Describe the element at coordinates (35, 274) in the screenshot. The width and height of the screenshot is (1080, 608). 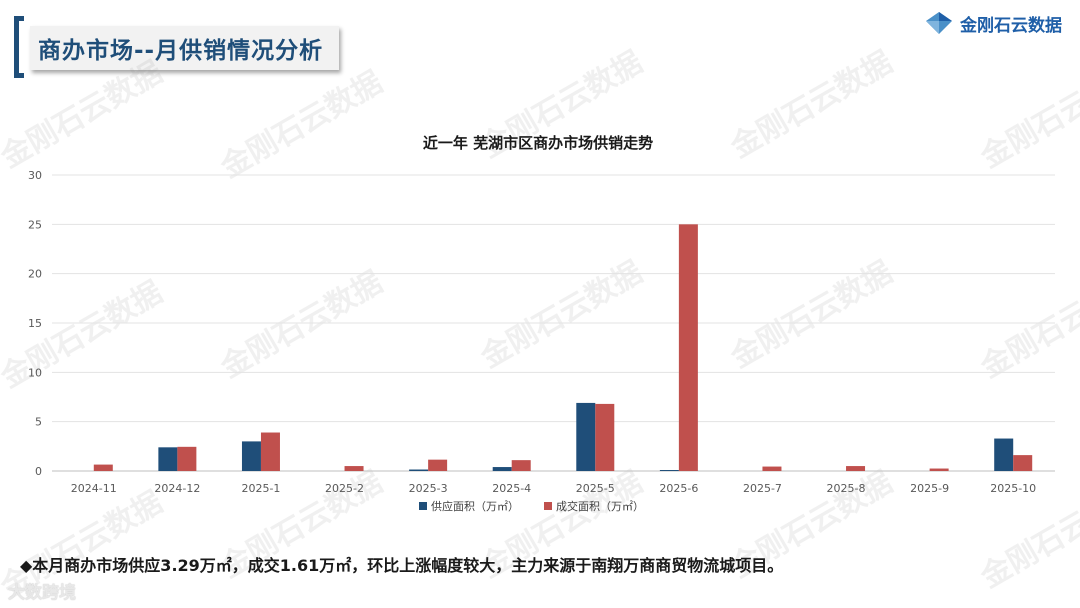
I see `y-tick-label: 20` at that location.